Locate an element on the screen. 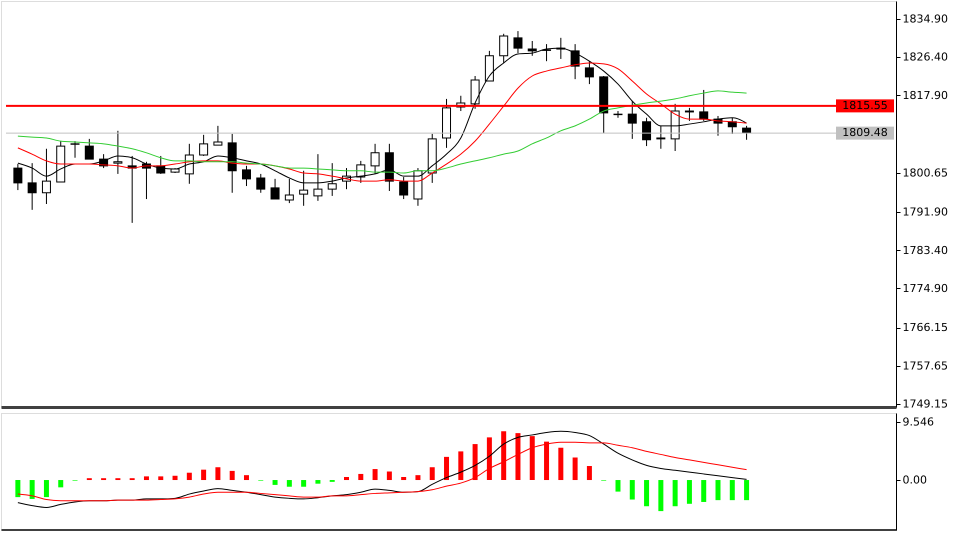 The width and height of the screenshot is (966, 533). y-tick-label: 1791.90 is located at coordinates (925, 212).